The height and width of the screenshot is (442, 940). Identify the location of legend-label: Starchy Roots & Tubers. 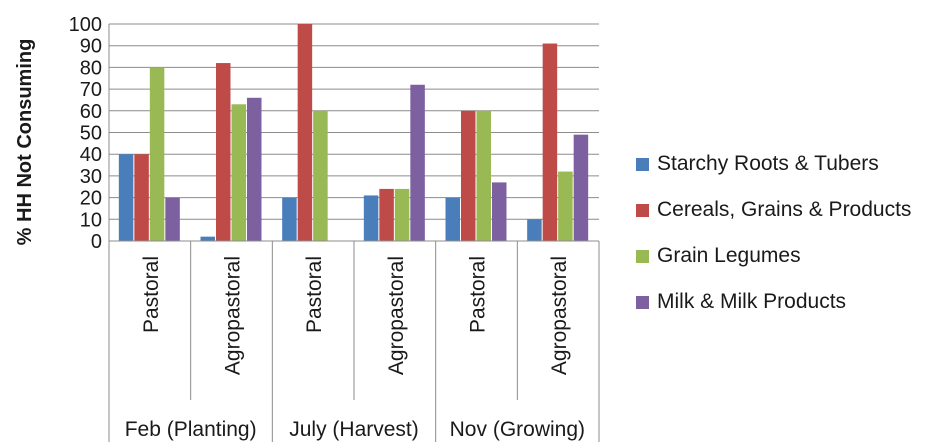
(768, 163).